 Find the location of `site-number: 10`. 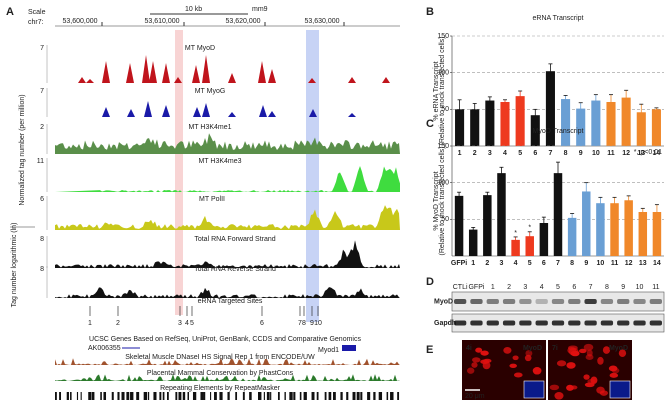

site-number: 10 is located at coordinates (318, 323).